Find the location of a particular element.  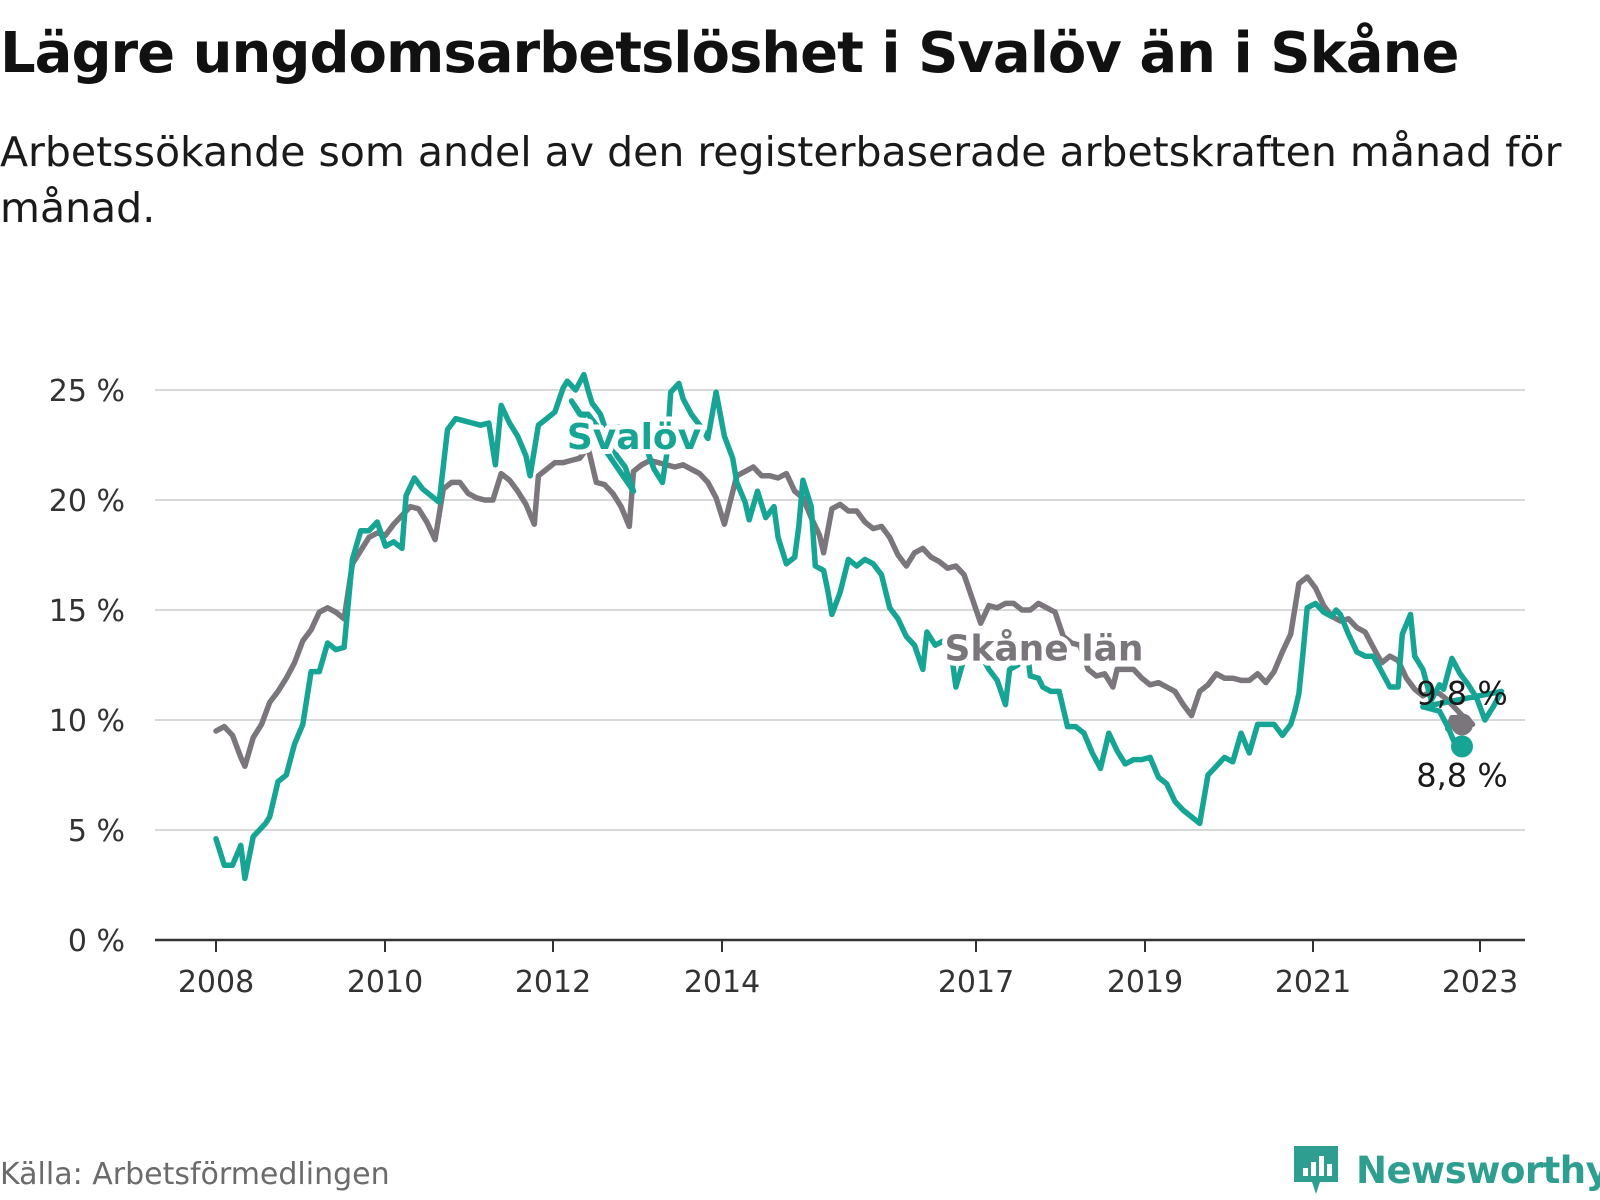

series-label-skane: Skåne län is located at coordinates (1043, 648).